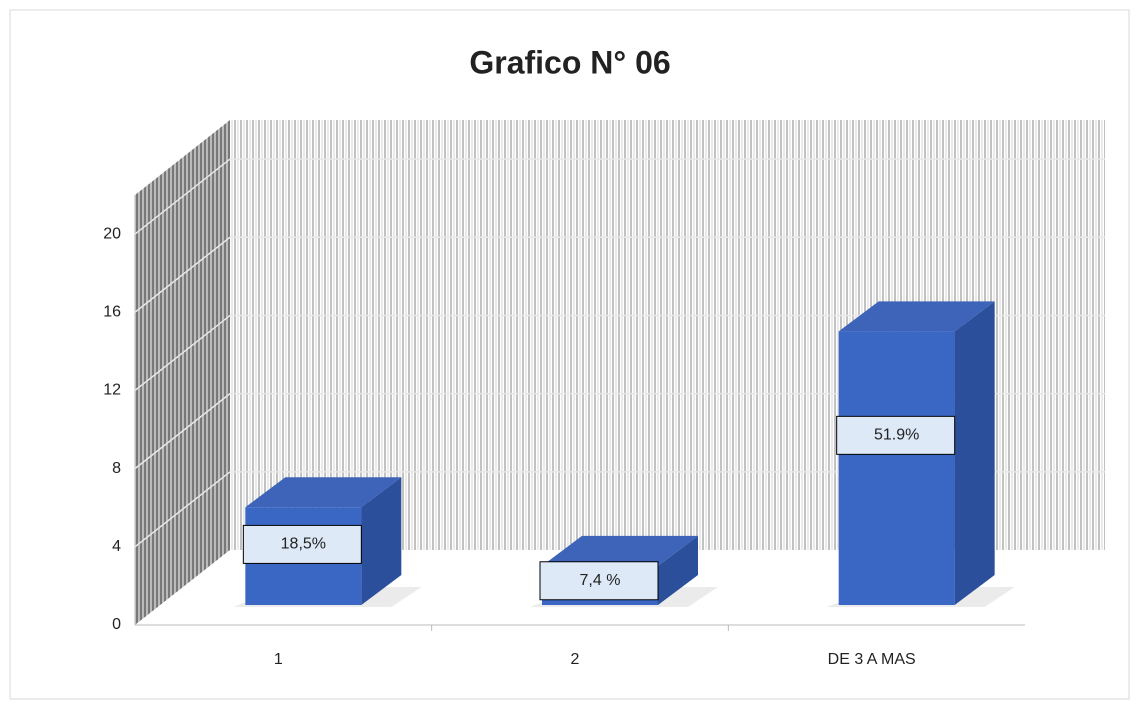  I want to click on data-label: 51.9%, so click(896, 435).